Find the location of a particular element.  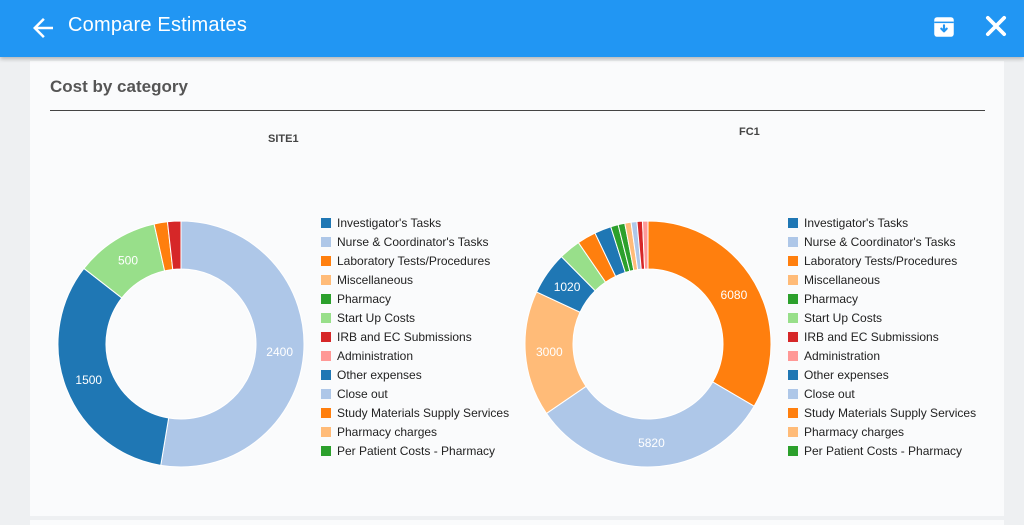

slice-value-label: 1020 is located at coordinates (567, 287).